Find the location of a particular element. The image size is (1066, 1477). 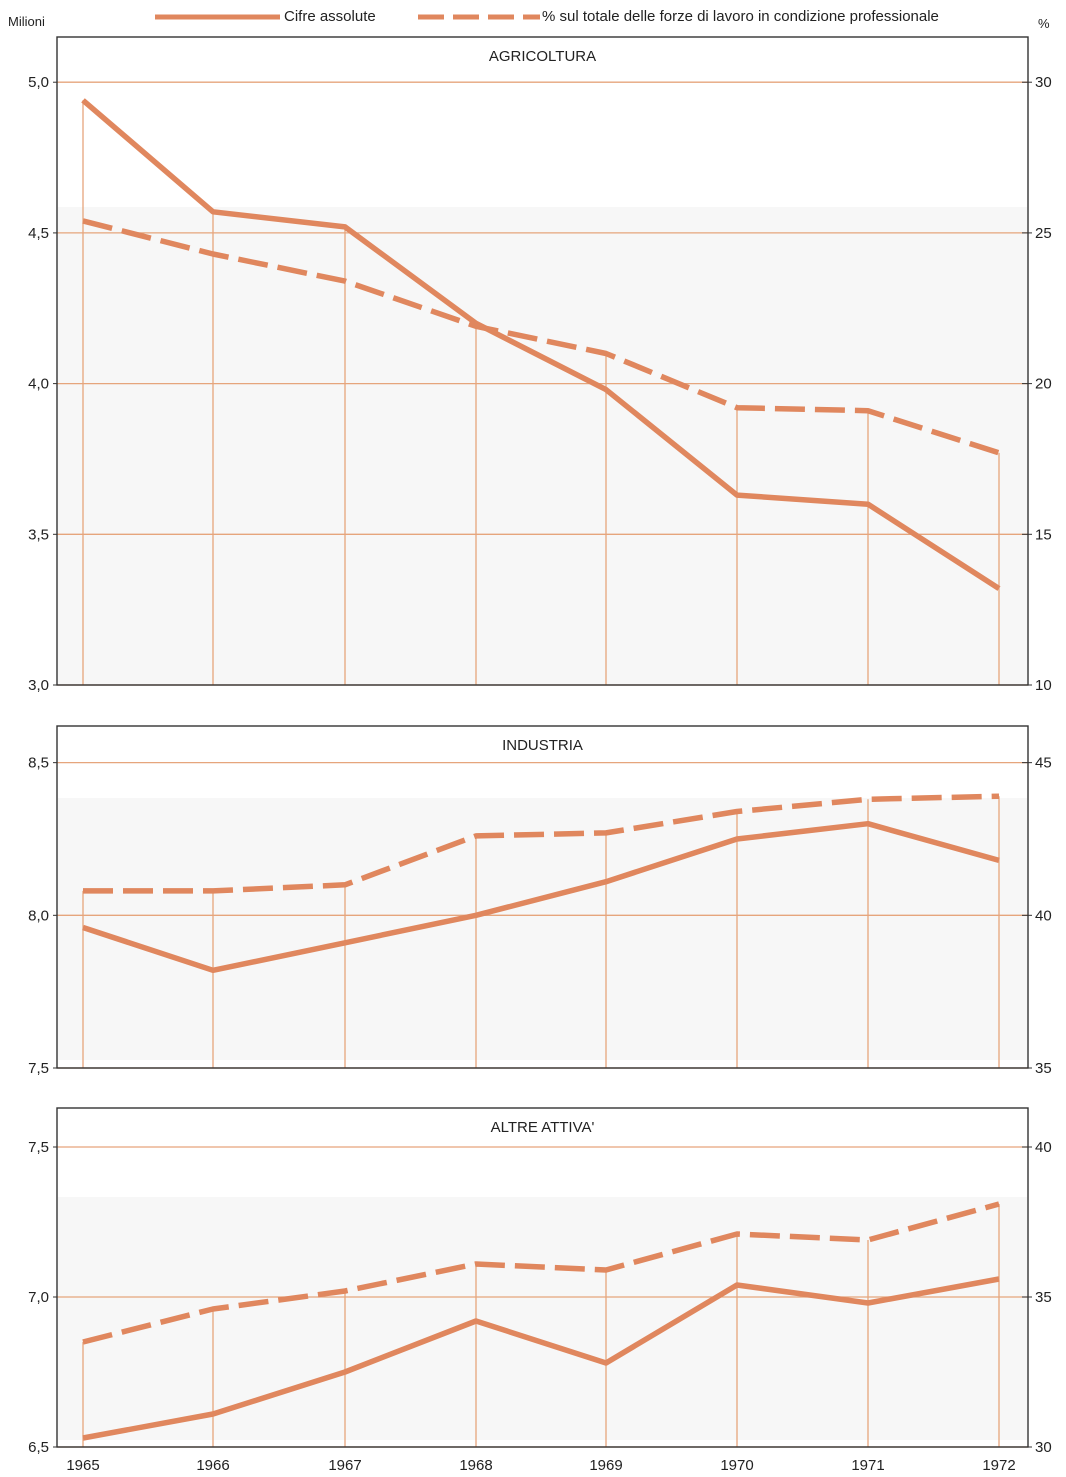

left-tick-label: 3,5 is located at coordinates (38, 534).